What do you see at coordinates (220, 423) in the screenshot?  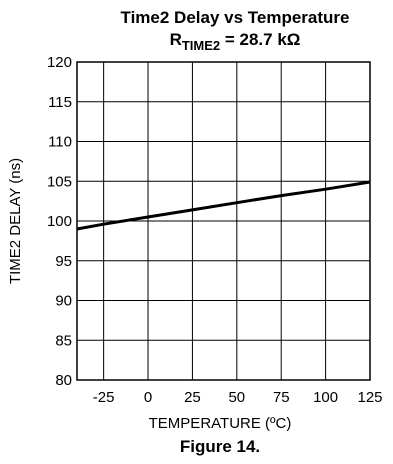 I see `x-axis-label: TEMPERATURE (ºC)` at bounding box center [220, 423].